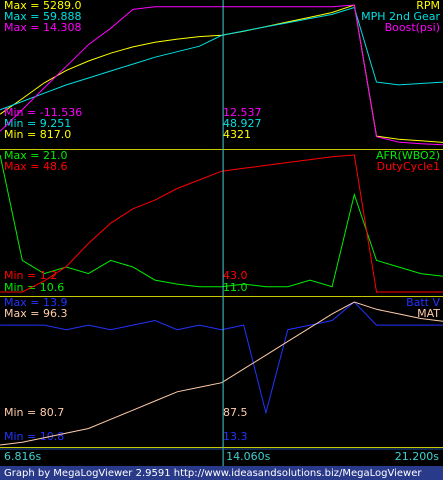 This screenshot has height=480, width=443. Describe the element at coordinates (235, 412) in the screenshot. I see `cursor-value: 87.5` at that location.